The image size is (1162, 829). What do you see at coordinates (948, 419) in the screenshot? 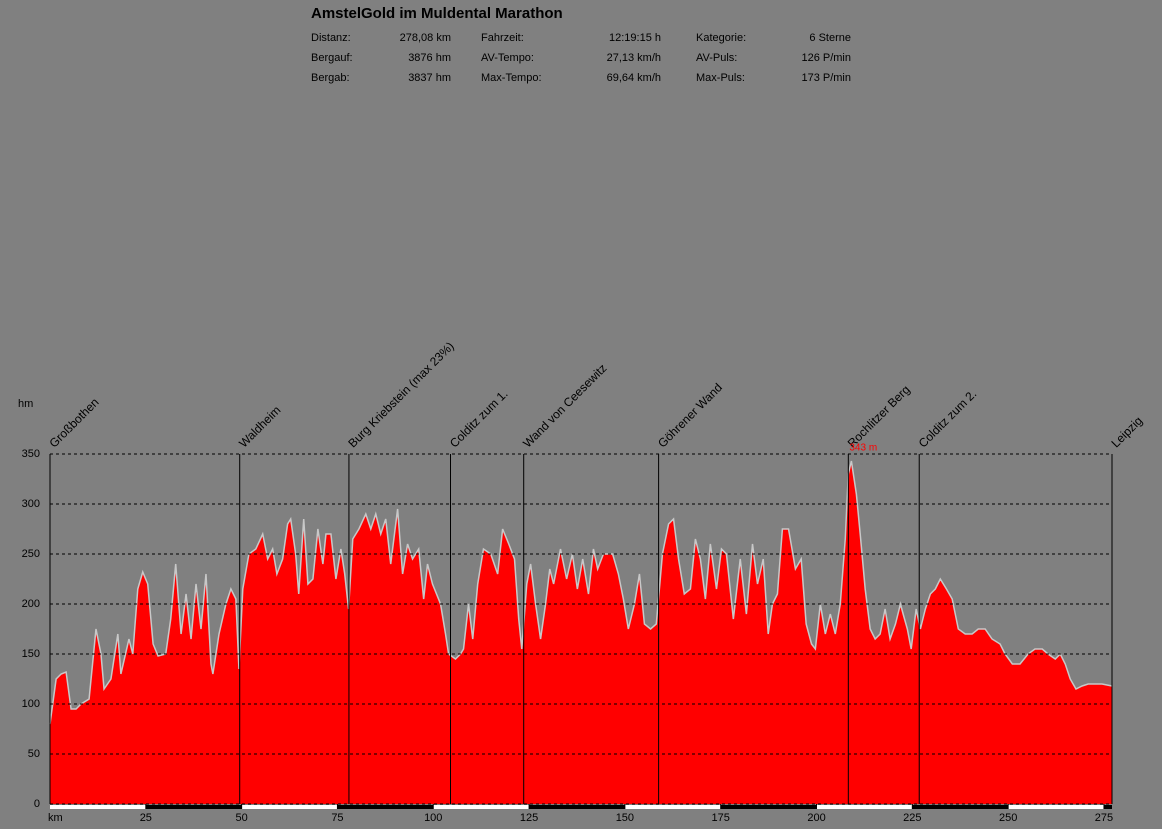
I see `waypoint-label: Colditz zum 2.` at bounding box center [948, 419].